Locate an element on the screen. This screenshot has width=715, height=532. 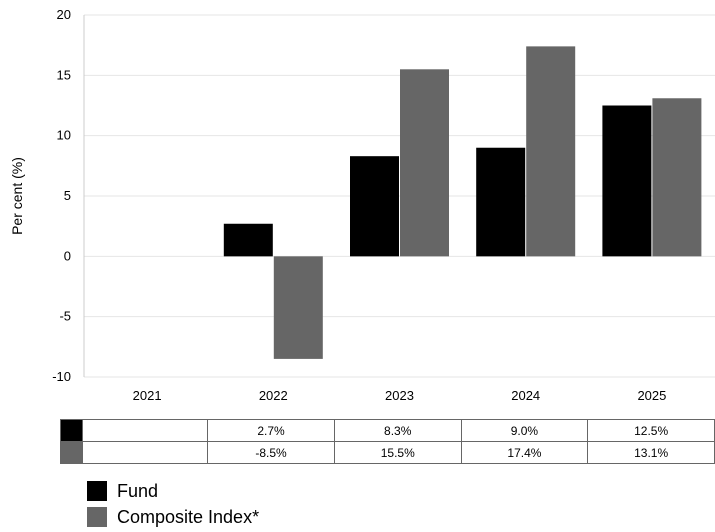
legend-swatch-index is located at coordinates (97, 517).